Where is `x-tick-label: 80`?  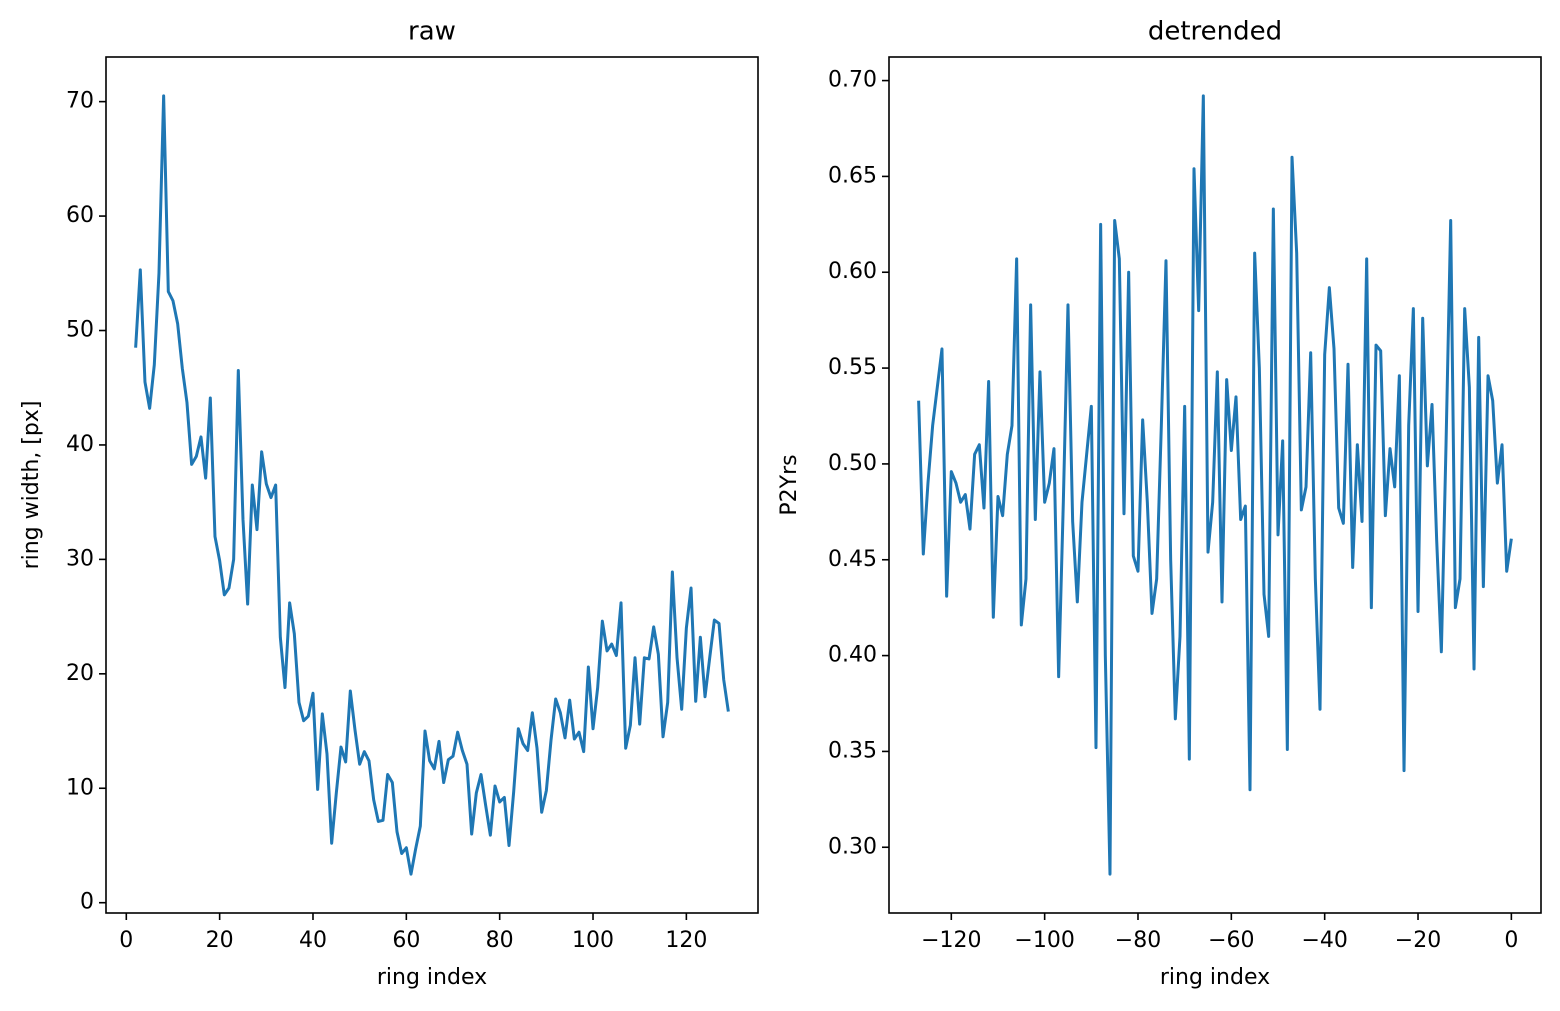
x-tick-label: 80 is located at coordinates (500, 940).